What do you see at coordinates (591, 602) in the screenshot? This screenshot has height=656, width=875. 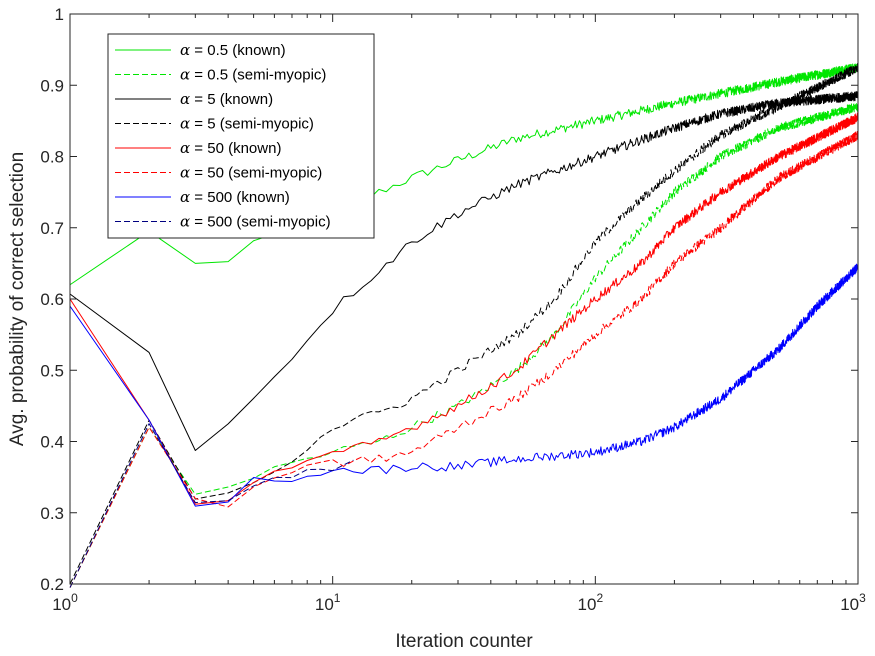 I see `x-tick-label-2: 10²` at bounding box center [591, 602].